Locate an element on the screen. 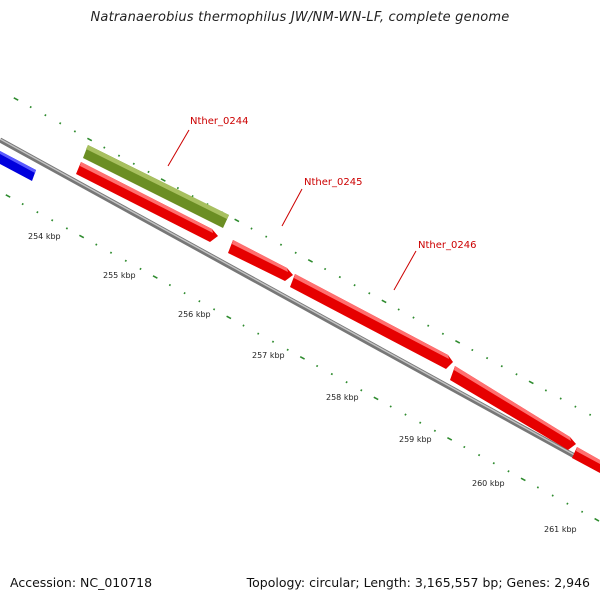  tick-label-254-kbp: 254 kbp is located at coordinates (44, 236).